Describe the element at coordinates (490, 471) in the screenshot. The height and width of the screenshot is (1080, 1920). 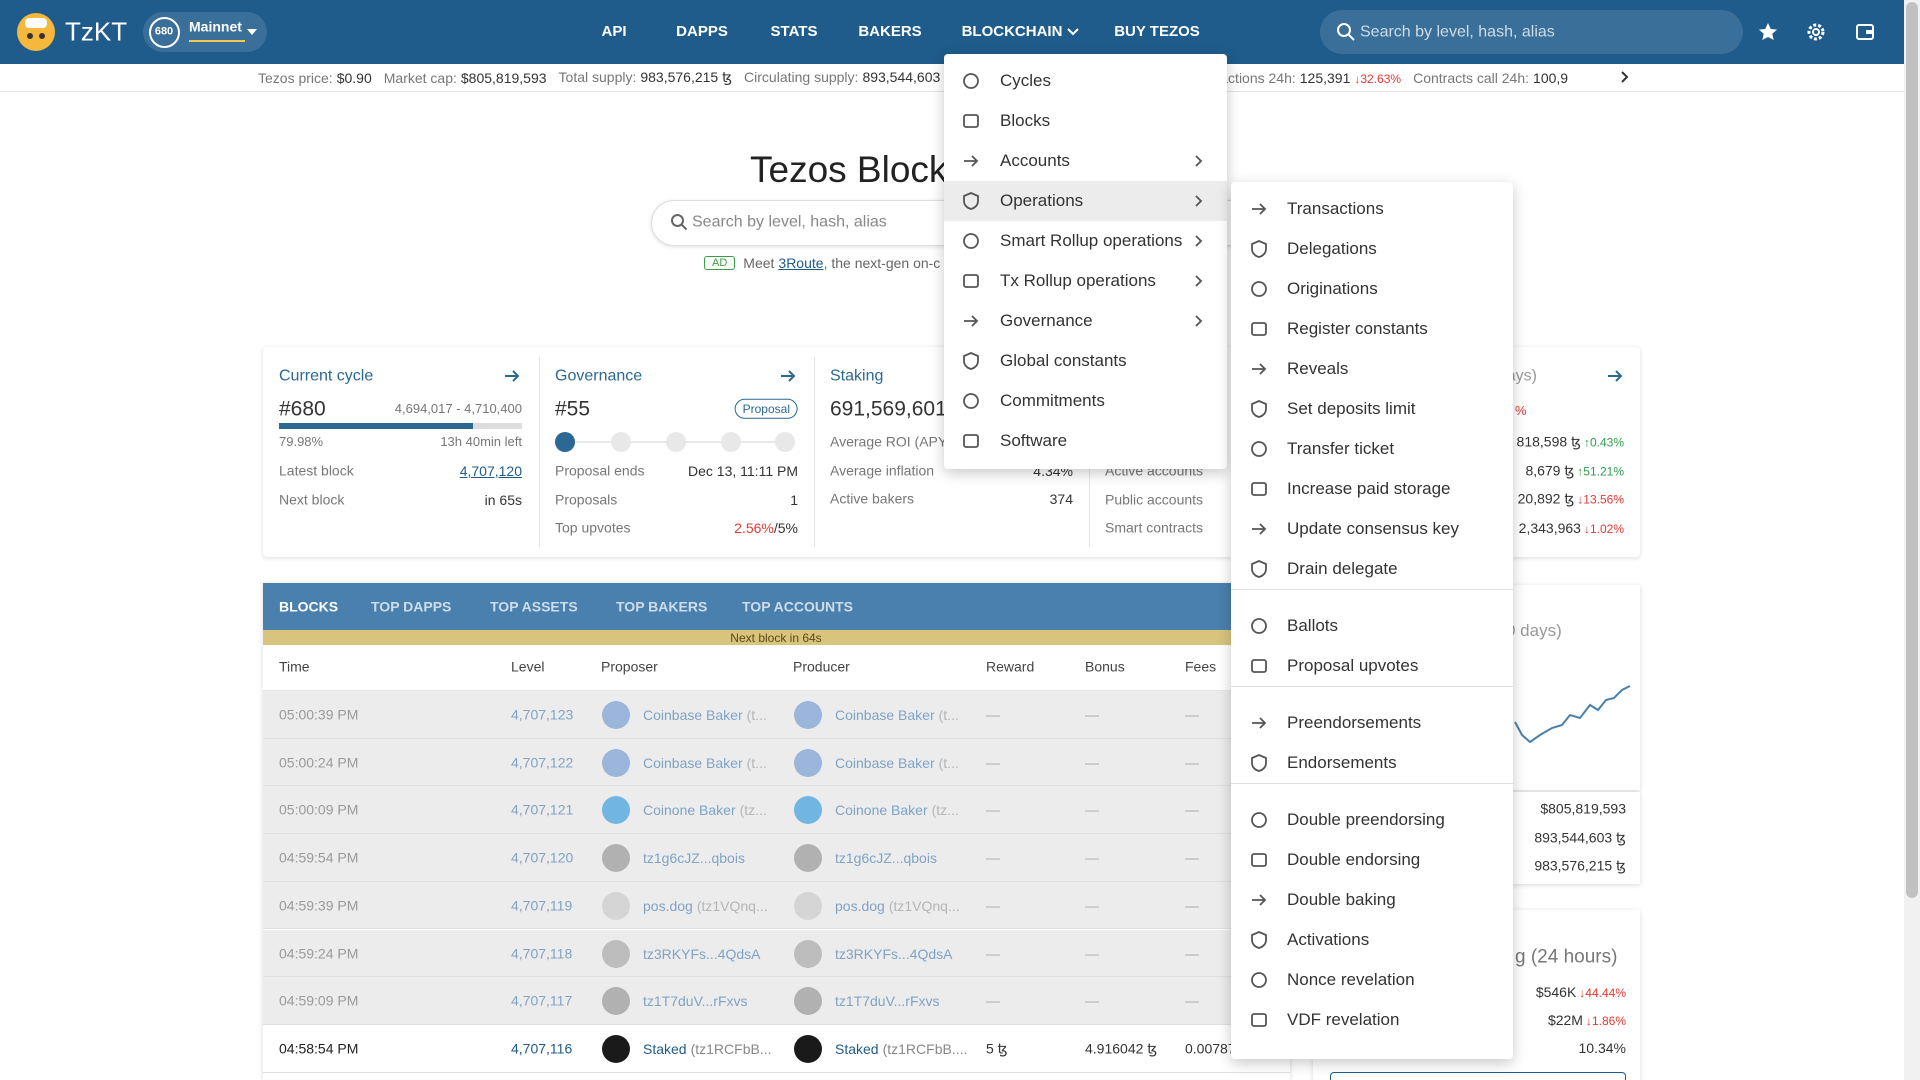
I see `value-text: 4,707,120` at that location.